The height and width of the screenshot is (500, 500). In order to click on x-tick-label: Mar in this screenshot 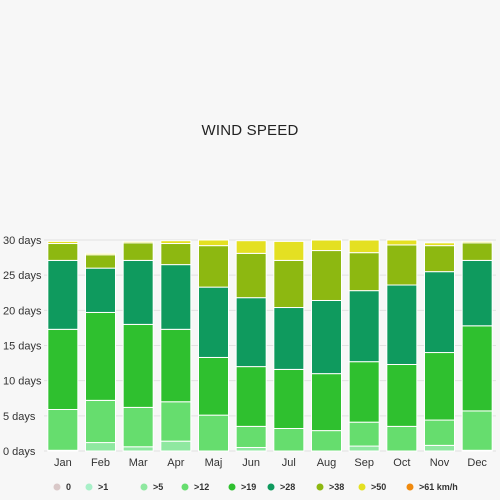, I will do `click(138, 463)`.